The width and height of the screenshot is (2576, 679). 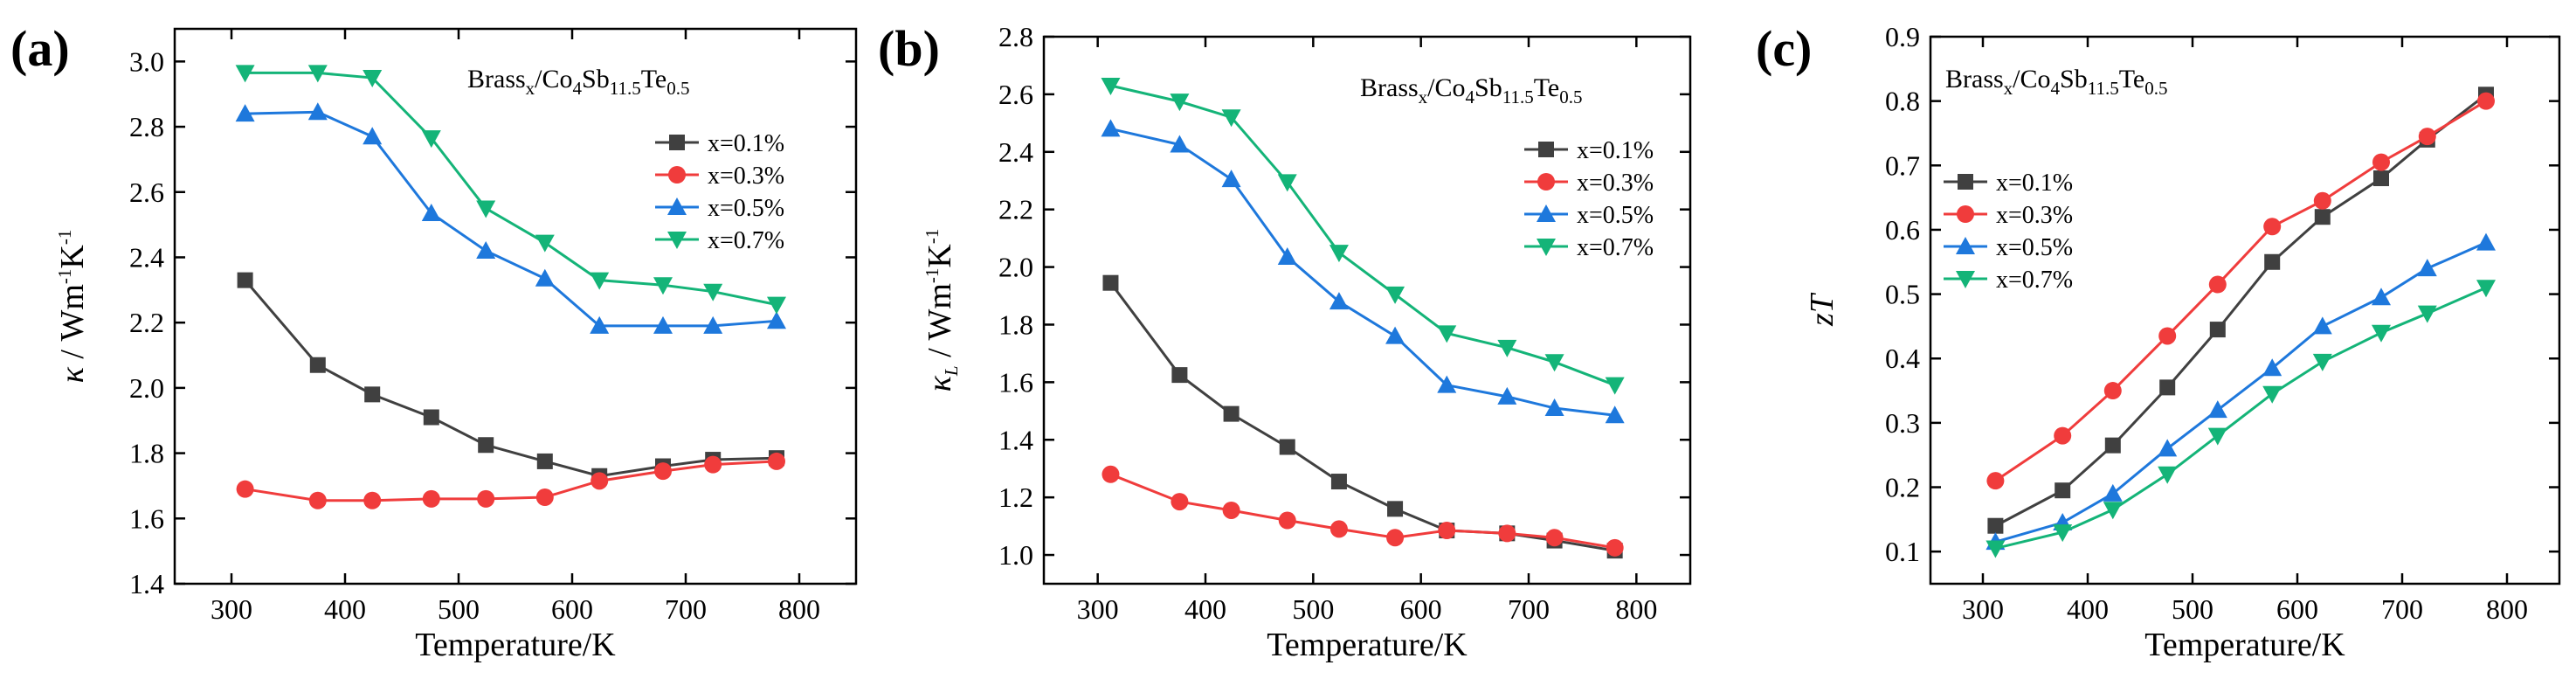 What do you see at coordinates (1903, 294) in the screenshot?
I see `y-tick-label: 0.5` at bounding box center [1903, 294].